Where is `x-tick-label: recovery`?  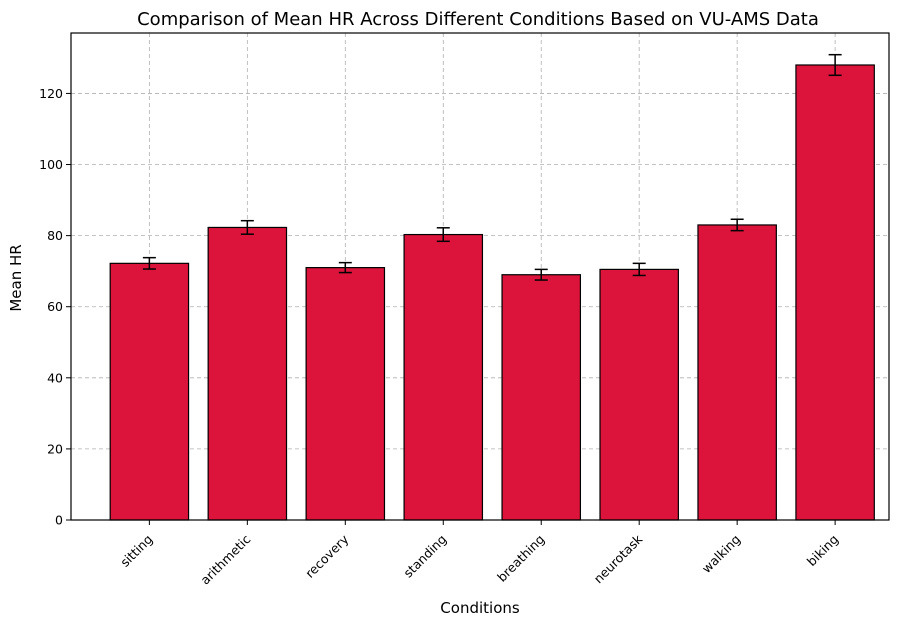
x-tick-label: recovery is located at coordinates (327, 556).